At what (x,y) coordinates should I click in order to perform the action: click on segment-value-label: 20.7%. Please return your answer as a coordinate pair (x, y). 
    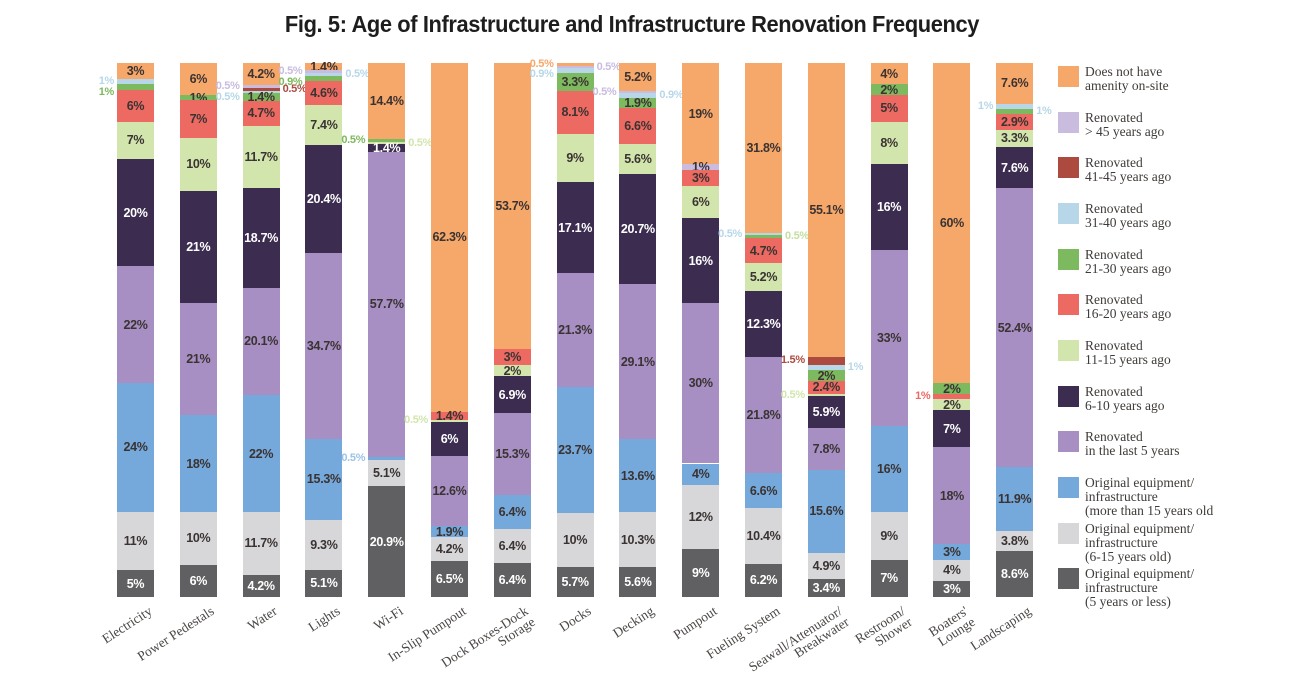
    Looking at the image, I should click on (637, 228).